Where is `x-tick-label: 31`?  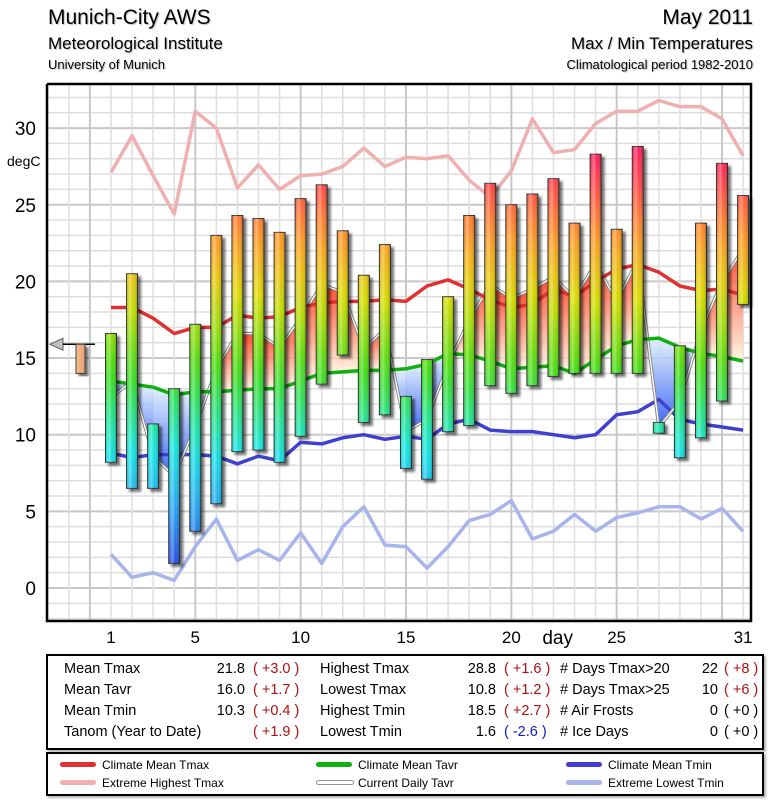
x-tick-label: 31 is located at coordinates (743, 637).